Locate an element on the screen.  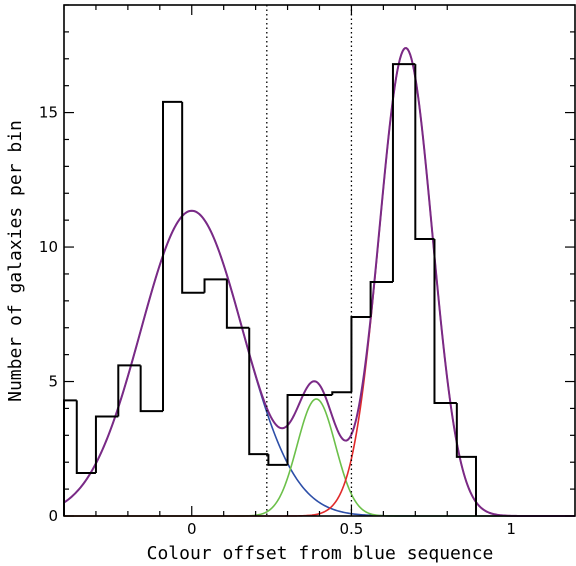
vertical-lines is located at coordinates (309, 260).